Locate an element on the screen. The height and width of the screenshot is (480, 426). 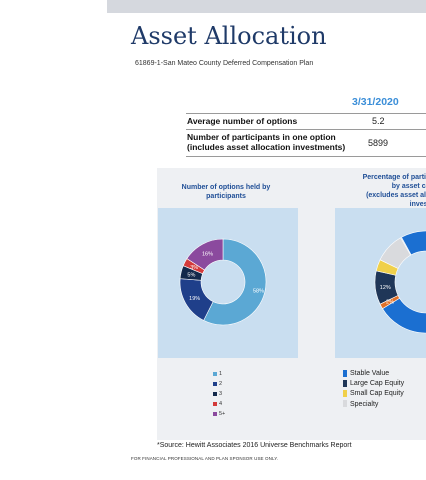
legend-label: 2 is located at coordinates (221, 384).